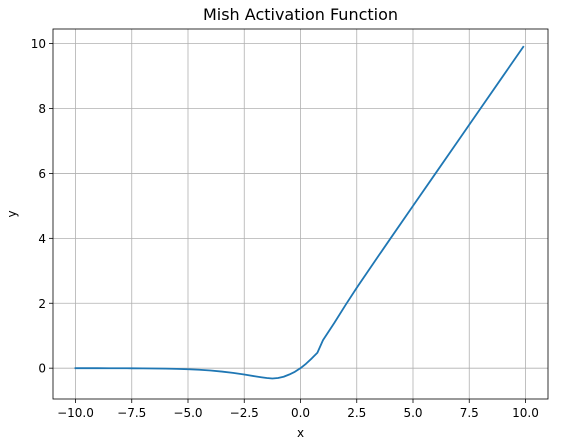 The image size is (572, 442). I want to click on x-tick-label: 2.5, so click(356, 413).